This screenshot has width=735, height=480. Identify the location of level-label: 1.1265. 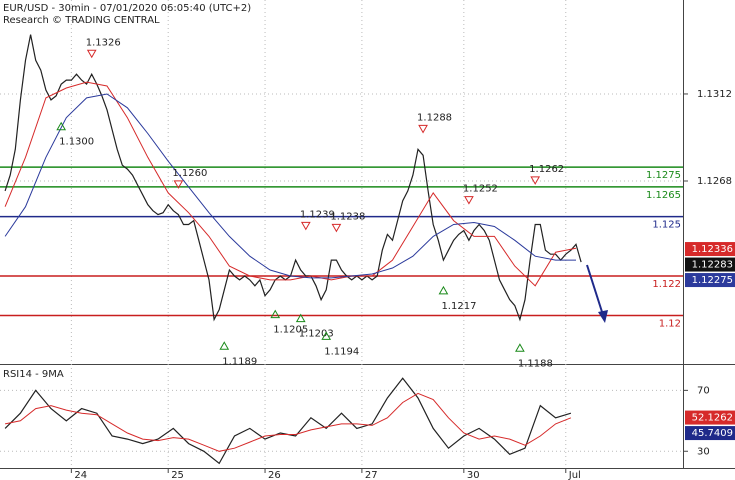
(663, 195).